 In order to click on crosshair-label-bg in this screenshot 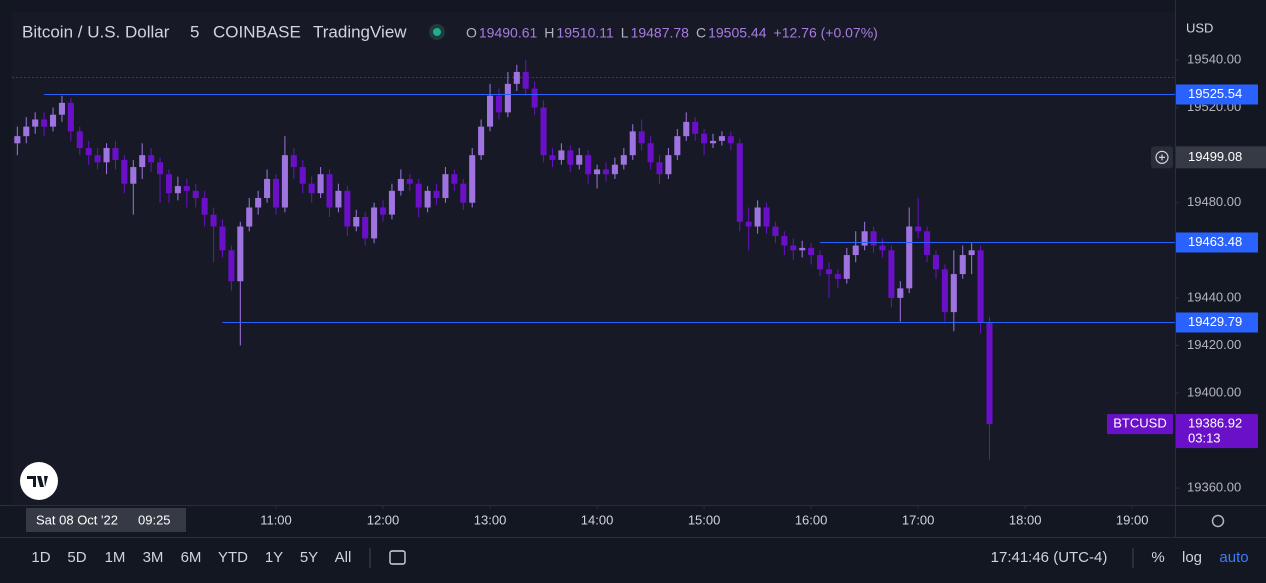, I will do `click(1221, 157)`.